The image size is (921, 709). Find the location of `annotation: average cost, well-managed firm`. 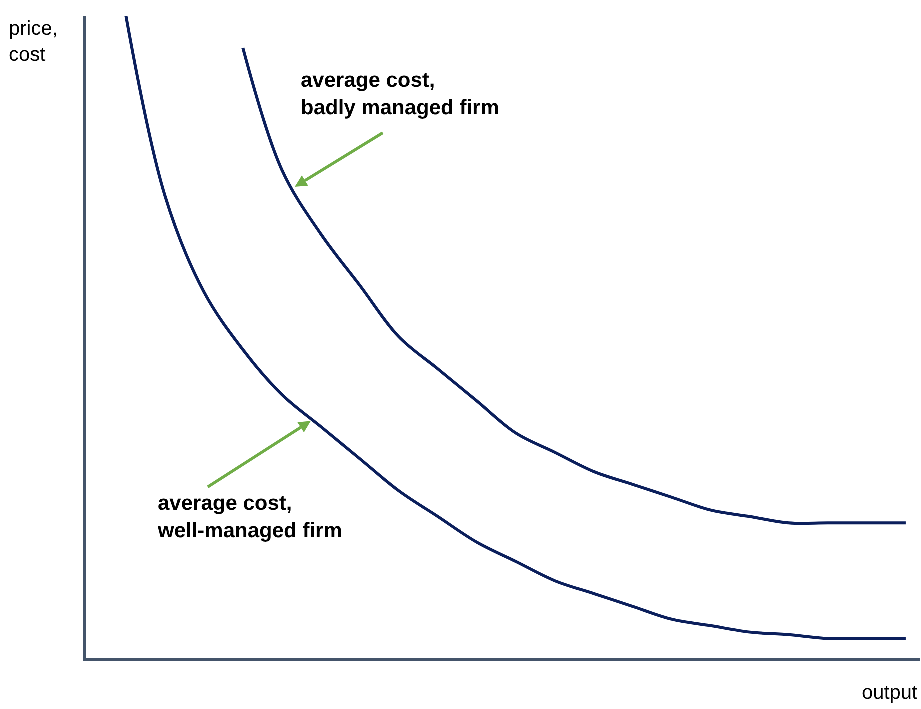

annotation: average cost, well-managed firm is located at coordinates (249, 517).